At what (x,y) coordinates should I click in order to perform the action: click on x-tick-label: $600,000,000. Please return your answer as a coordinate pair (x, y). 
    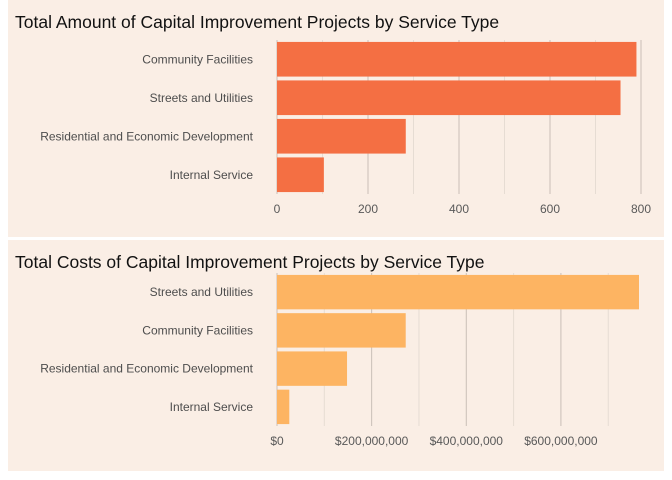
    Looking at the image, I should click on (561, 441).